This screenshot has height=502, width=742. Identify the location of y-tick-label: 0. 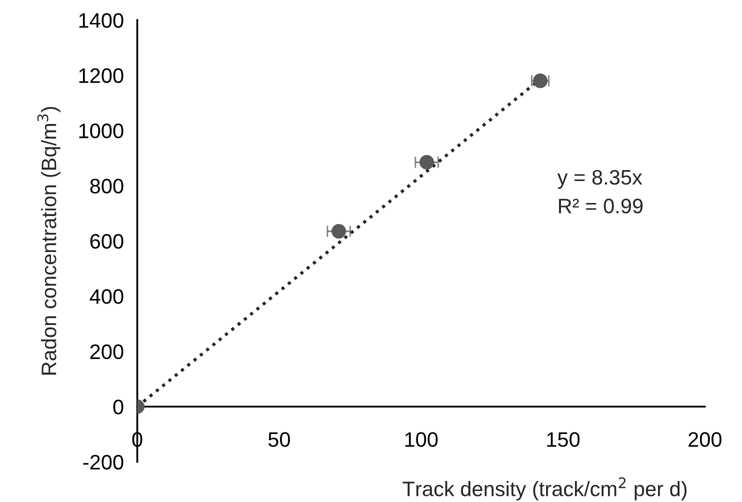
(118, 407).